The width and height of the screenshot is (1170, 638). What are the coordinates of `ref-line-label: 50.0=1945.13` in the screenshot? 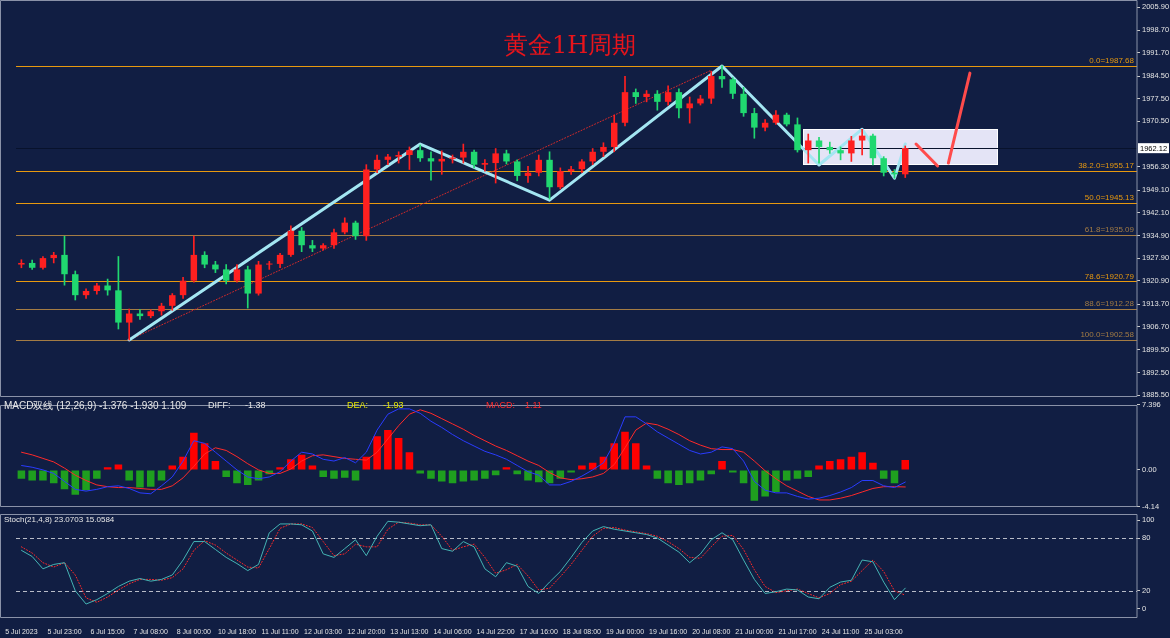 It's located at (1109, 198).